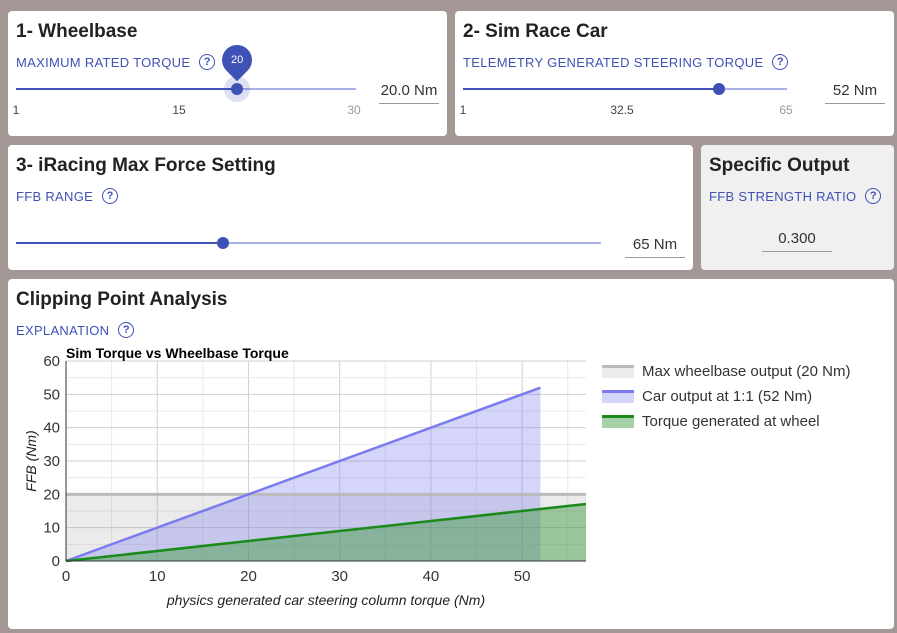 The image size is (897, 633). I want to click on clipping-subtitle: EXPLANATION ?, so click(451, 330).